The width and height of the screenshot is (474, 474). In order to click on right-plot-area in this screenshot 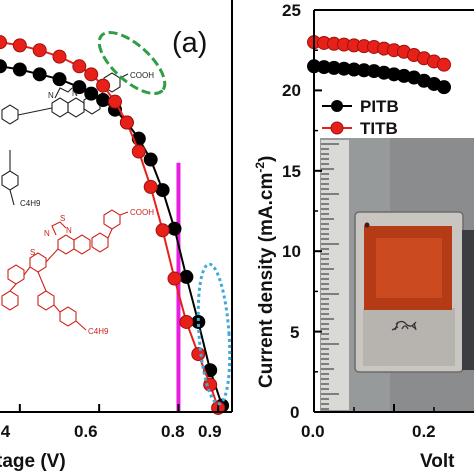, I will do `click(379, 65)`.